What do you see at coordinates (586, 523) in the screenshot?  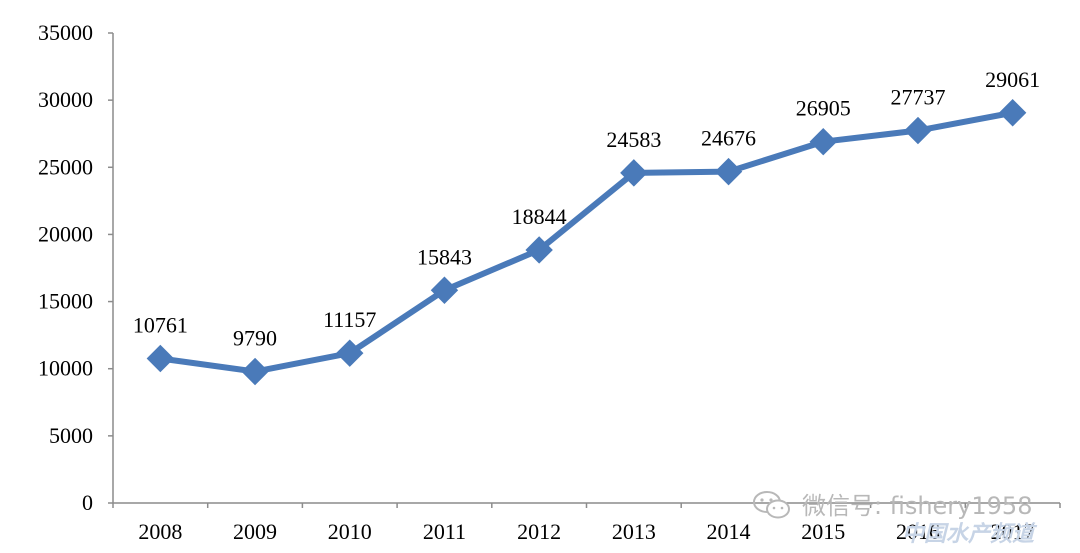 I see `x-axis-ticks: 2008 2009 2010 2011 2012 2013 2014 2015 2016 2017` at bounding box center [586, 523].